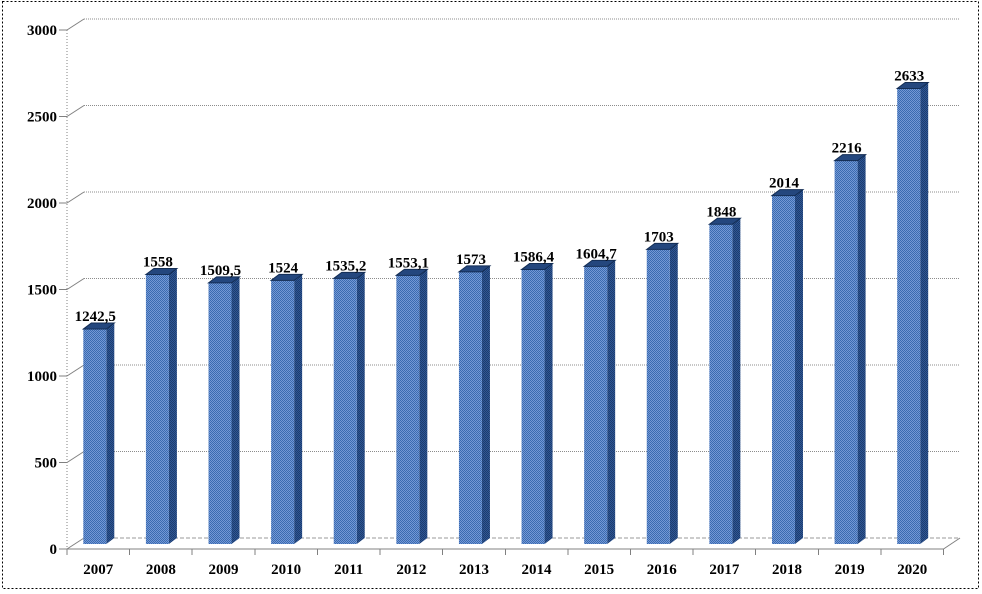 Image resolution: width=982 pixels, height=594 pixels. I want to click on bar-value-label: 1573, so click(471, 260).